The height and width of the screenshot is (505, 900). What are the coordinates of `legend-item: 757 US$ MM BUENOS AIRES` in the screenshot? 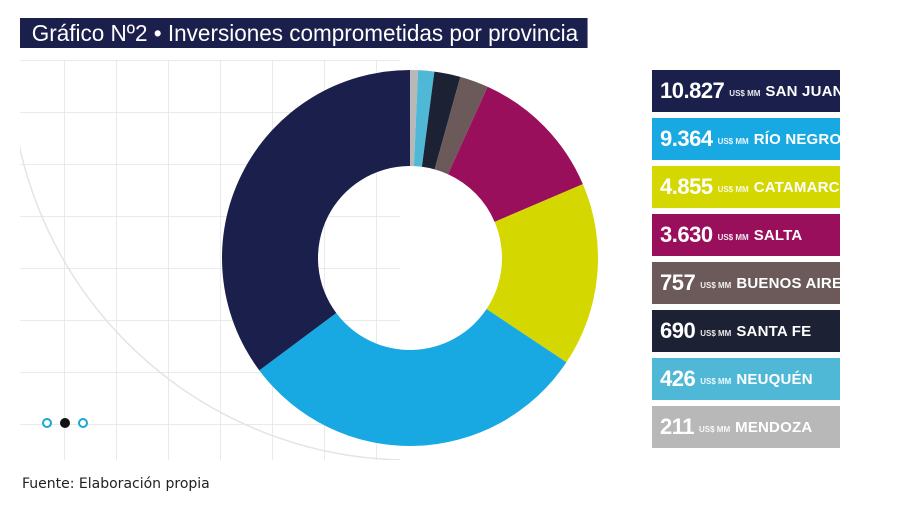 It's located at (746, 283).